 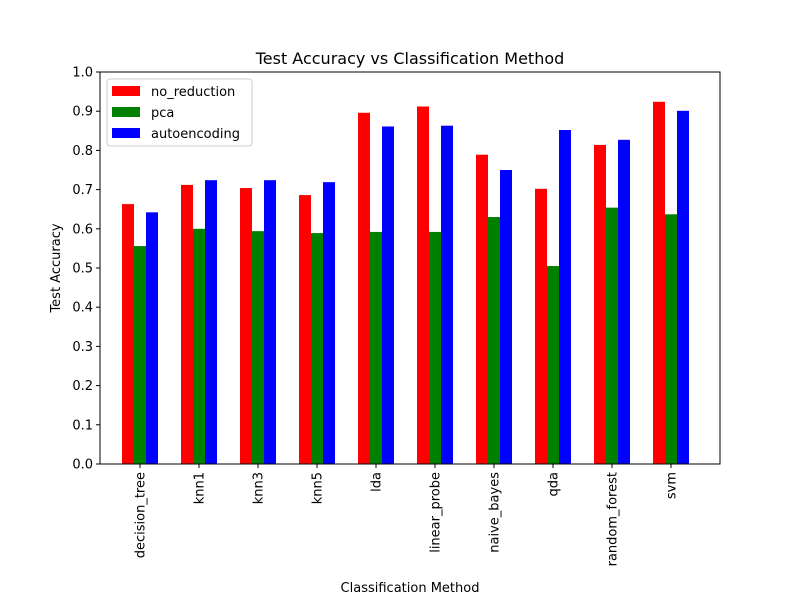 What do you see at coordinates (140, 355) in the screenshot?
I see `bar-pca-decision_tree` at bounding box center [140, 355].